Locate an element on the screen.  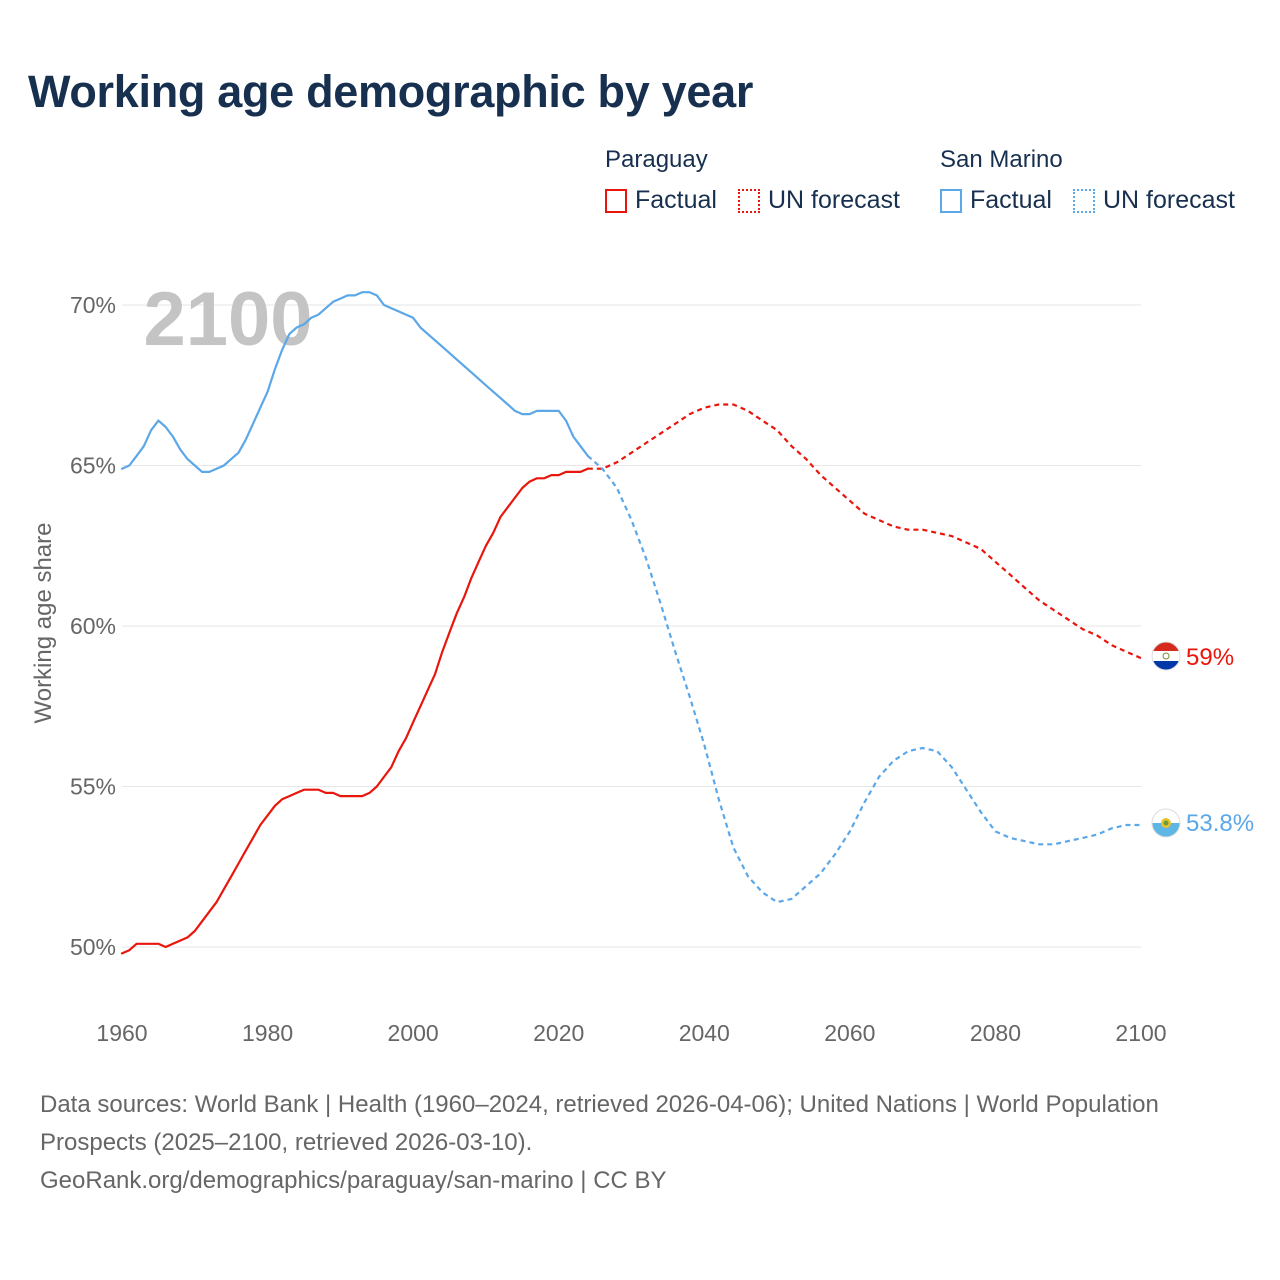
y-tick-label: 60% is located at coordinates (93, 626).